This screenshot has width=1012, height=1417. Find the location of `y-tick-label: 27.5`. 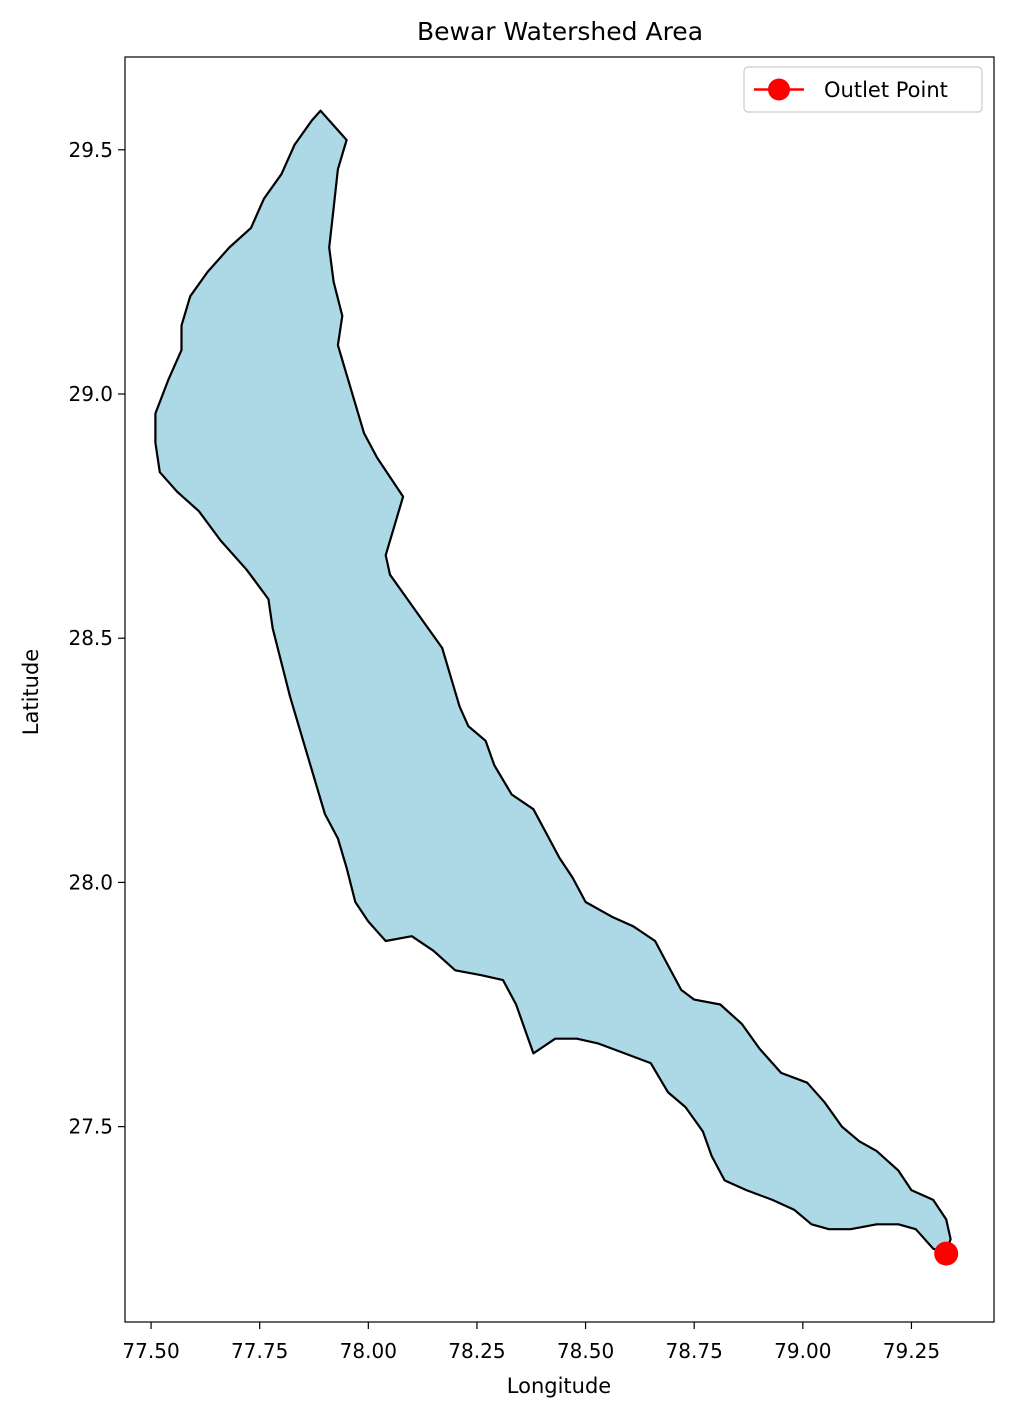

y-tick-label: 27.5 is located at coordinates (90, 1127).